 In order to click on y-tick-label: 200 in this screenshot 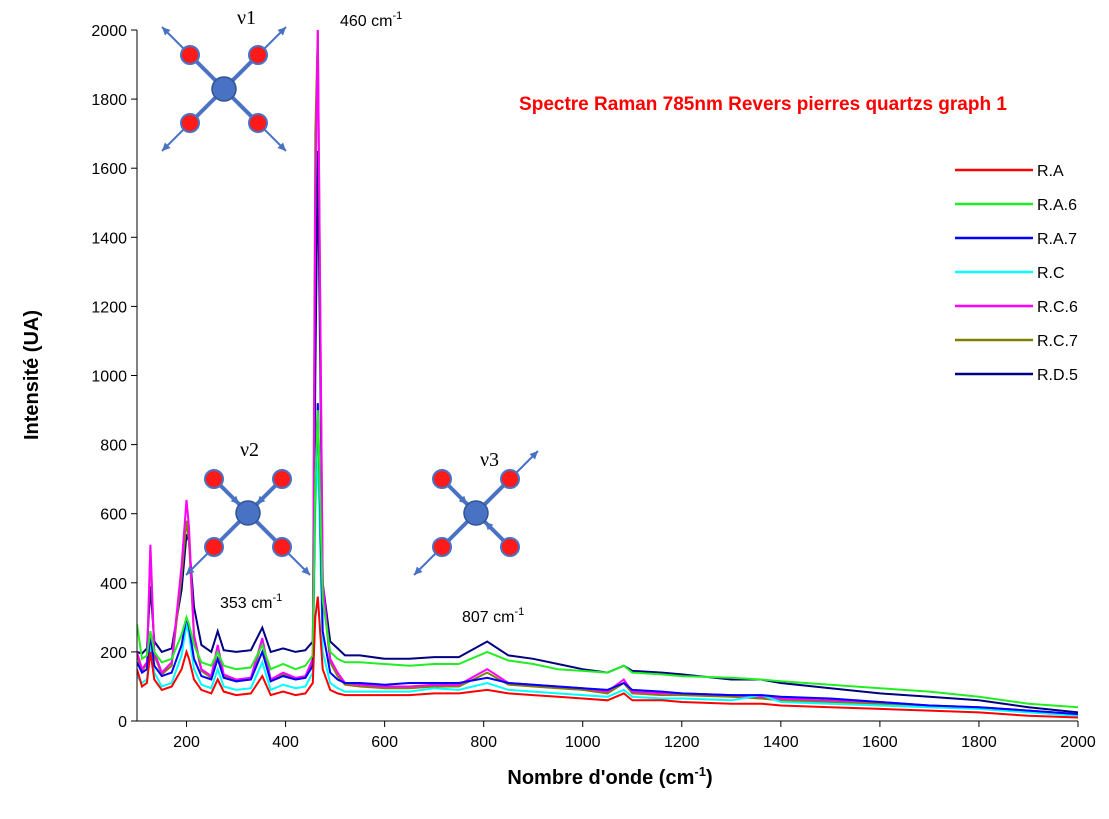, I will do `click(113, 653)`.